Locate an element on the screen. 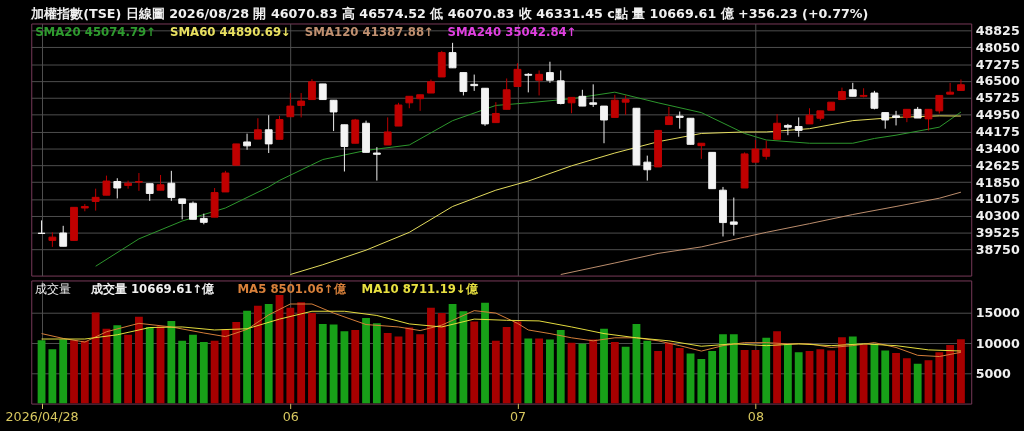 The height and width of the screenshot is (437, 1024). y-tick-label: 41850 is located at coordinates (997, 182).